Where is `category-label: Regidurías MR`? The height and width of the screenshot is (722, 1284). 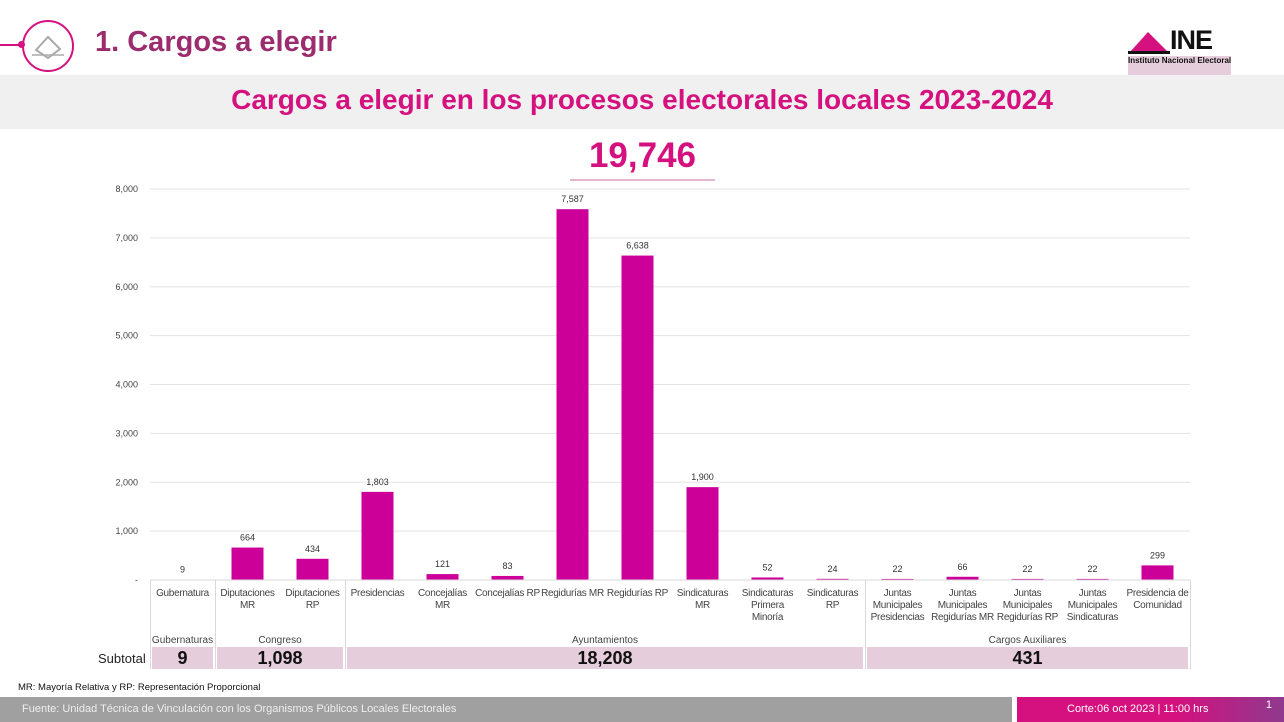 category-label: Regidurías MR is located at coordinates (572, 593).